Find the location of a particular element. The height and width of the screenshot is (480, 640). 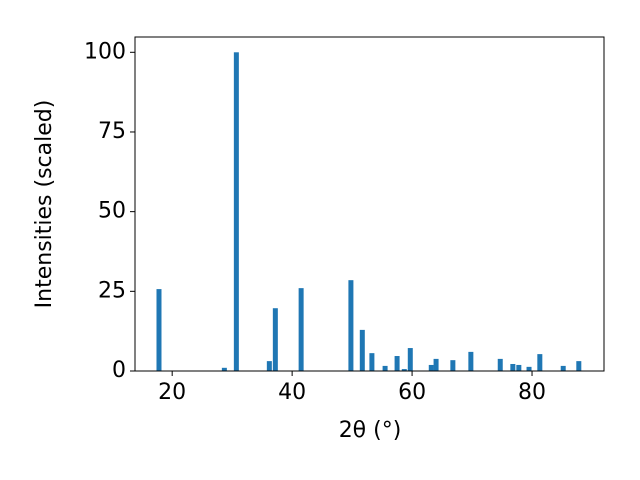

y-tick-label: 0 is located at coordinates (119, 370).